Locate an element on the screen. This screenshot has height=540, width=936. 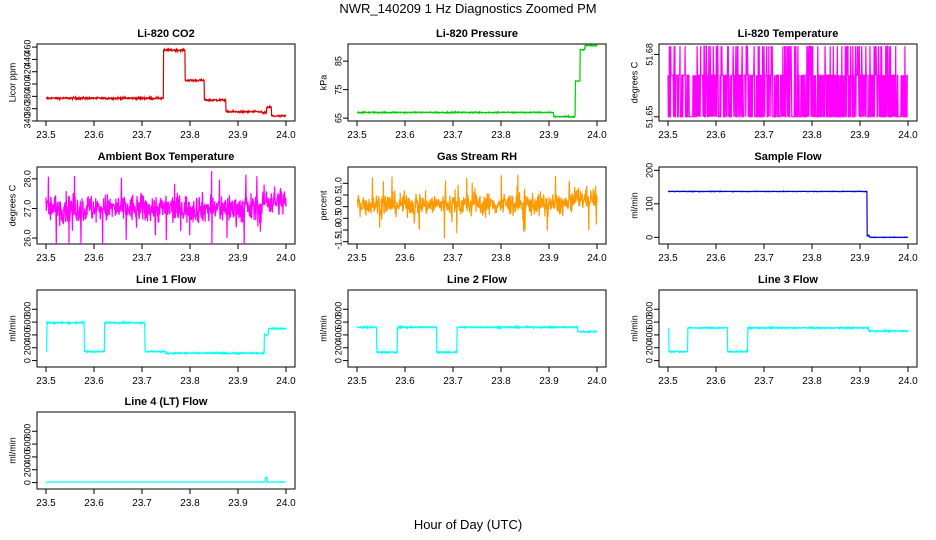
y-tick-label: 420 is located at coordinates (27, 71).